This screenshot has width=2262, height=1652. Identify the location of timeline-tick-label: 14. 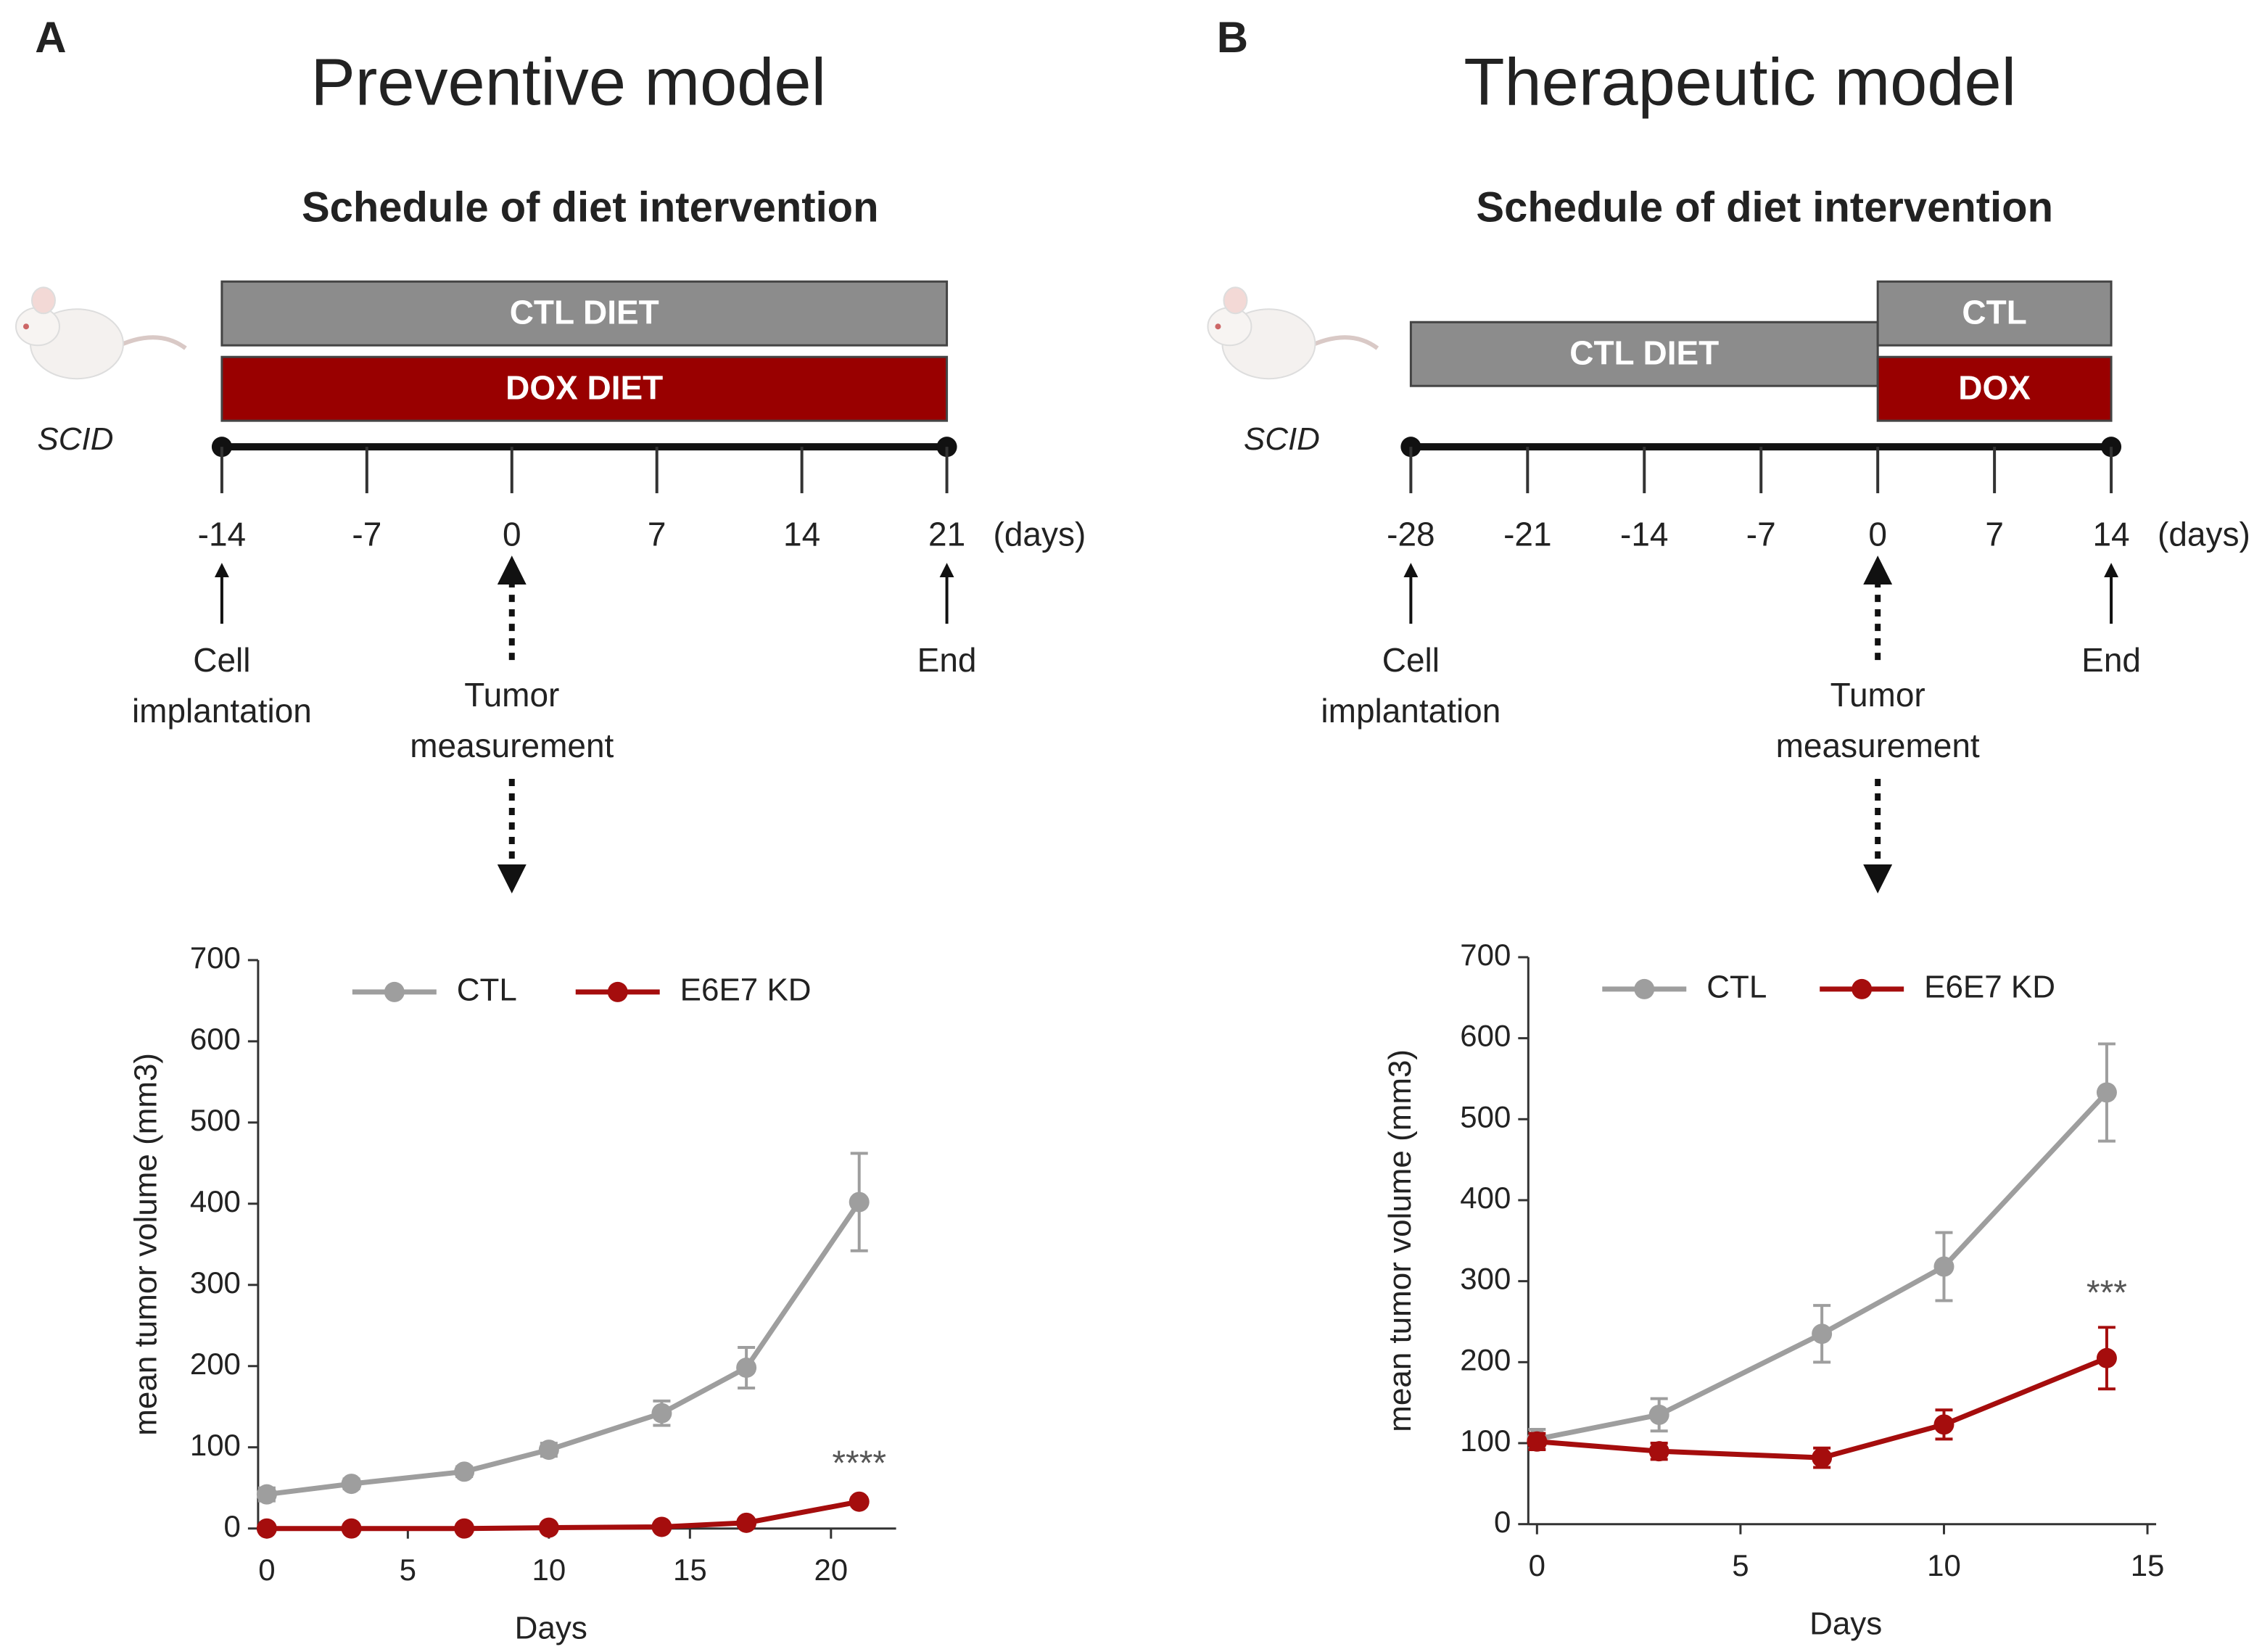
(801, 534).